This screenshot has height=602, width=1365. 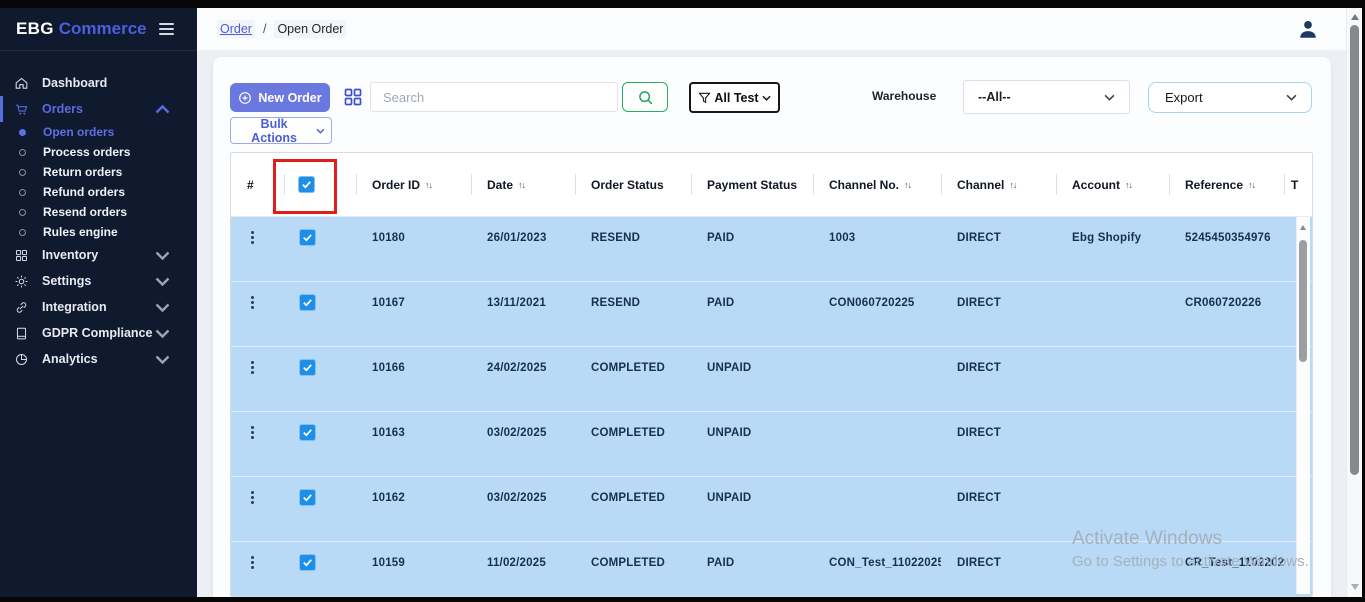 I want to click on new-order-button: New Order, so click(x=280, y=97).